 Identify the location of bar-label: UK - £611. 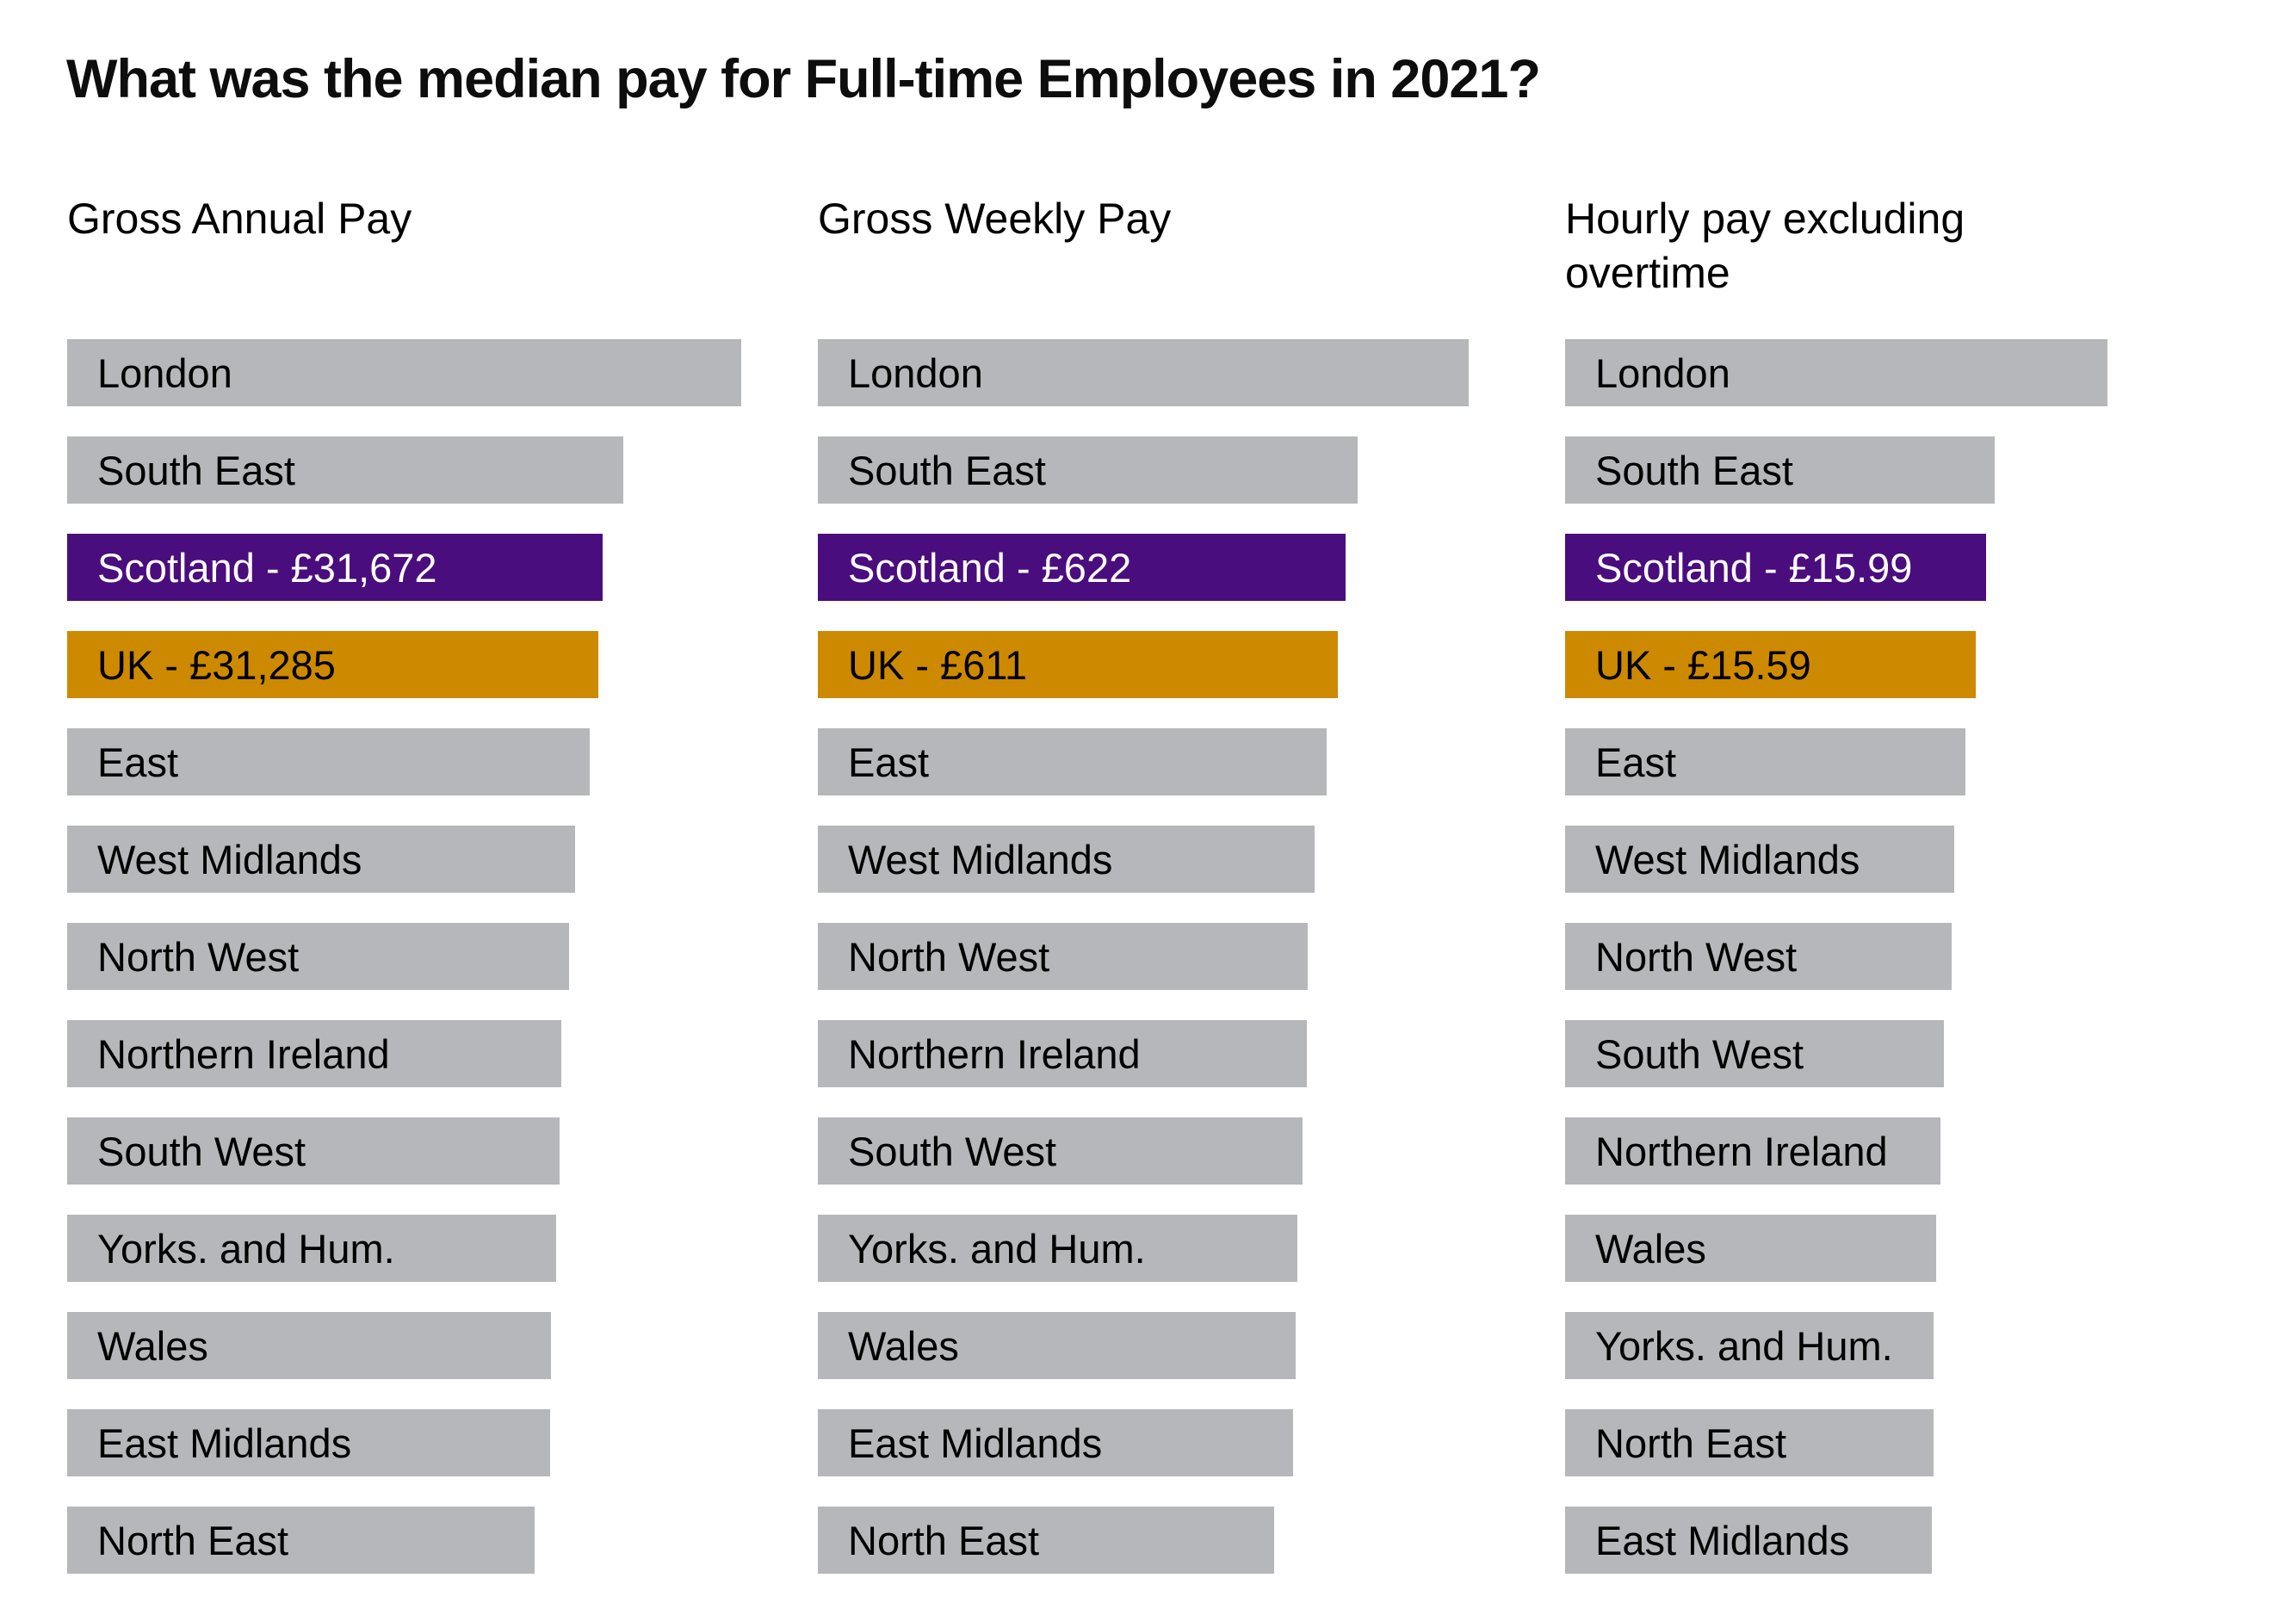
(938, 665).